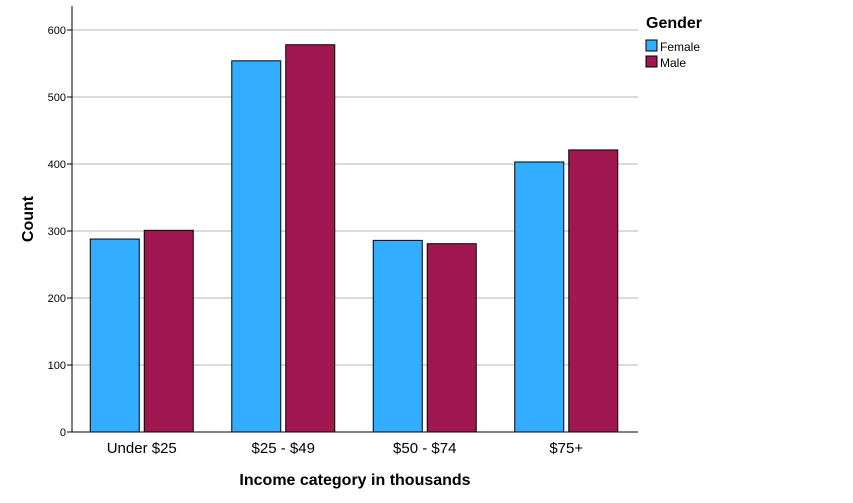  Describe the element at coordinates (651, 61) in the screenshot. I see `legend-swatch-male` at that location.